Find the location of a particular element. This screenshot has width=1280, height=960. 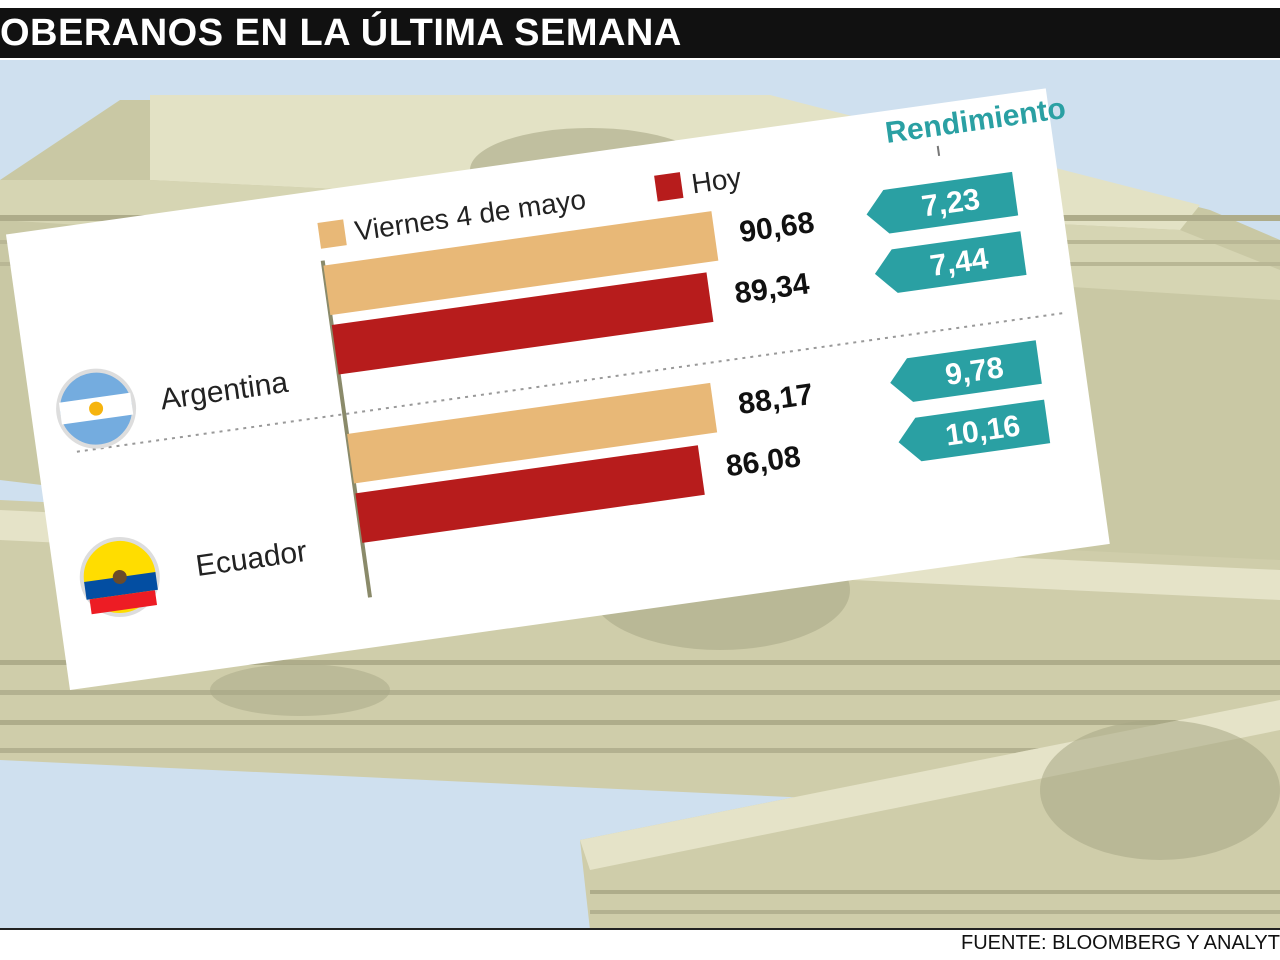

legend-swatch-today is located at coordinates (669, 187).